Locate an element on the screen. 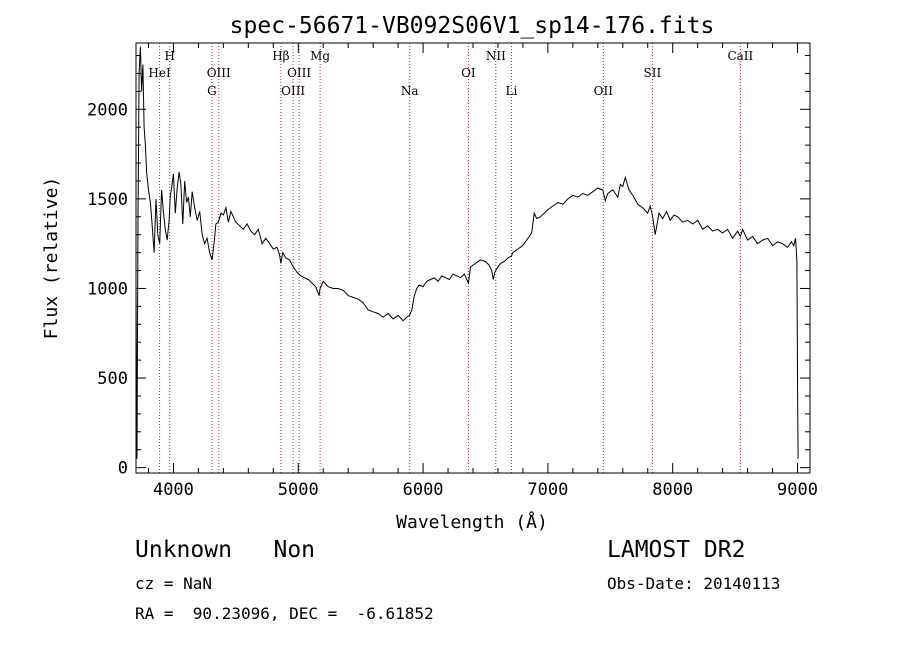 The height and width of the screenshot is (649, 900). y-tick-label: 1500 is located at coordinates (107, 200).